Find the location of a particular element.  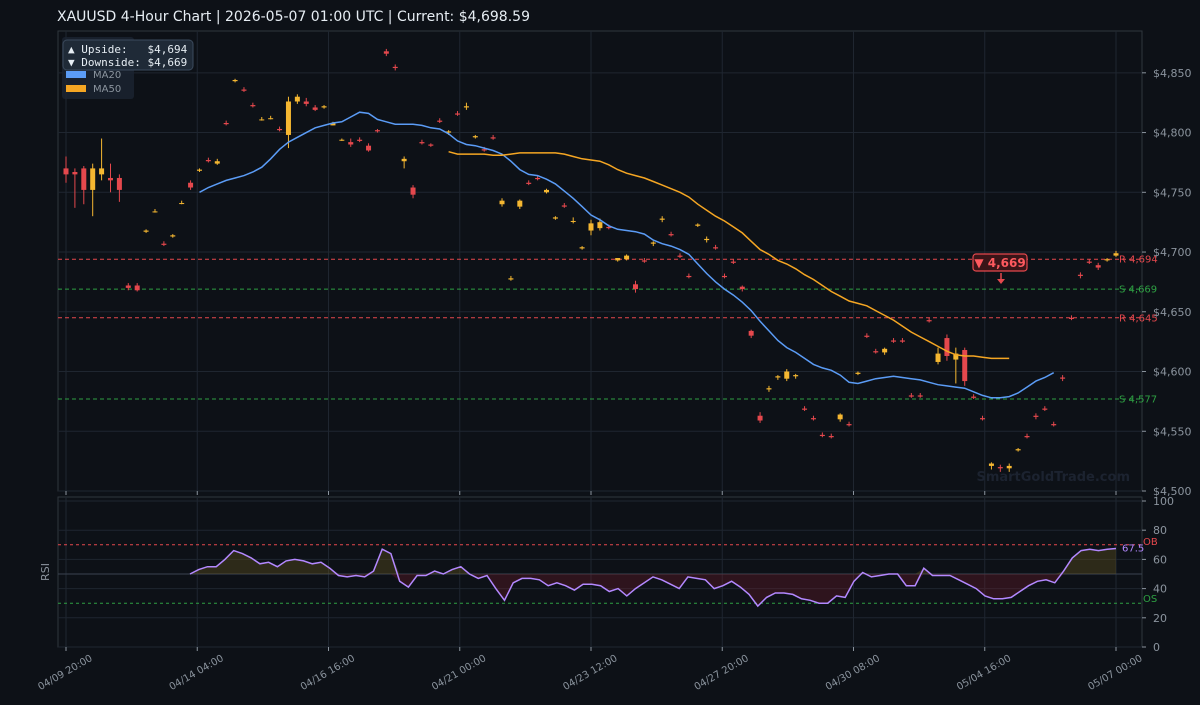

rsi-y-axis-label: RSI is located at coordinates (45, 572).